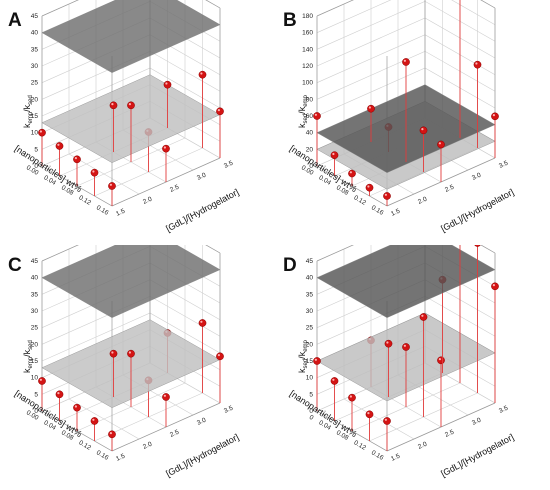 The width and height of the screenshot is (550, 490). Describe the element at coordinates (307, 83) in the screenshot. I see `z-tick-label: 100` at that location.